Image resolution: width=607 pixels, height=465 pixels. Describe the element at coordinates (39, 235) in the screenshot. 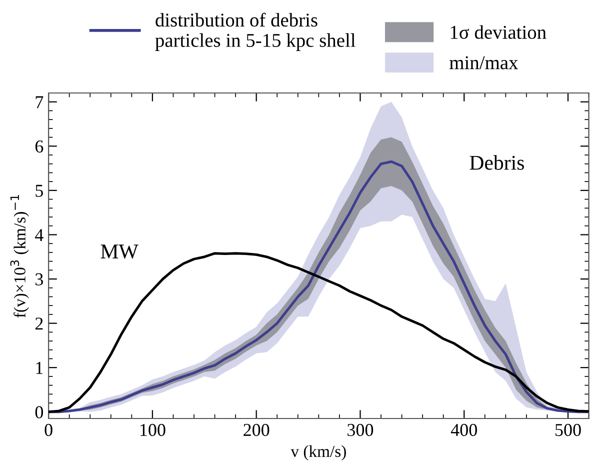

I see `y-tick-label: 4` at that location.